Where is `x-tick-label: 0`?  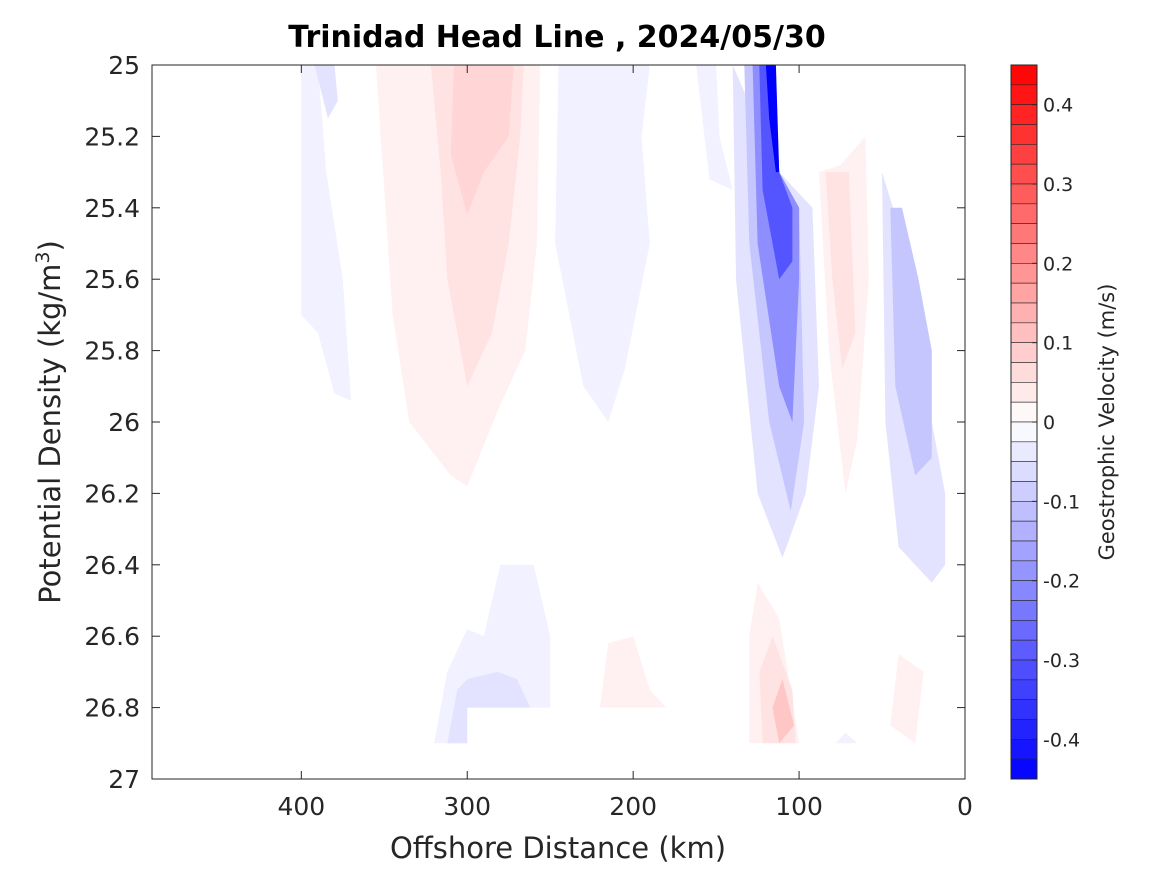
x-tick-label: 0 is located at coordinates (965, 806).